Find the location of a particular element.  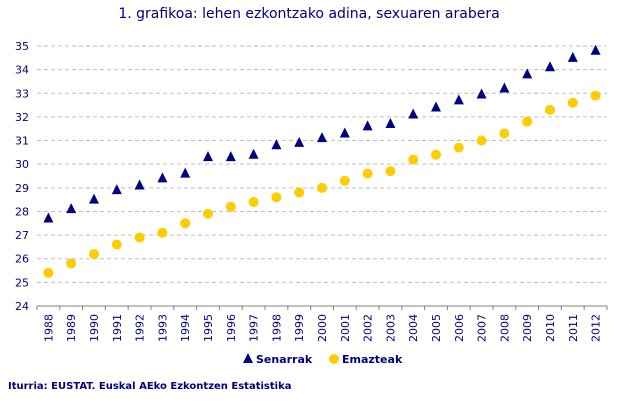

x-tick-label: 2000 is located at coordinates (322, 328).